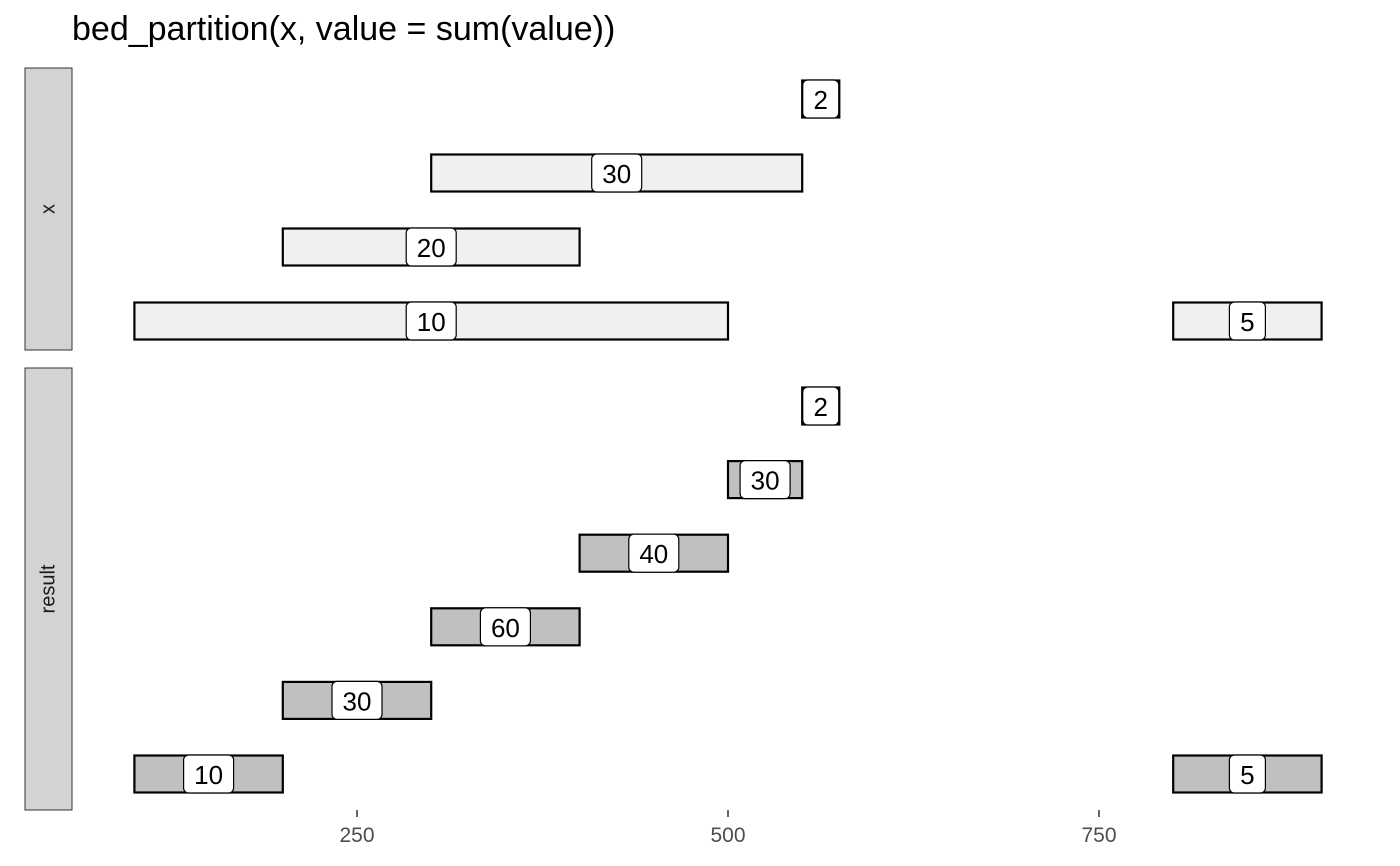  I want to click on strip-label-x: x, so click(49, 209).